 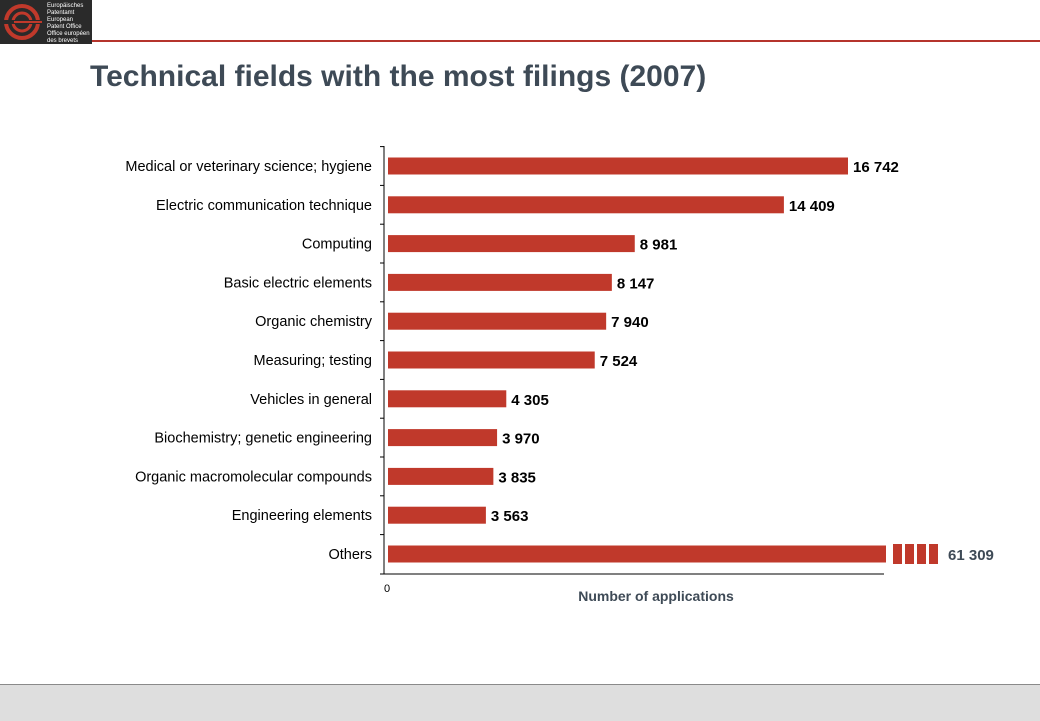 What do you see at coordinates (971, 555) in the screenshot?
I see `data-label: 61 309` at bounding box center [971, 555].